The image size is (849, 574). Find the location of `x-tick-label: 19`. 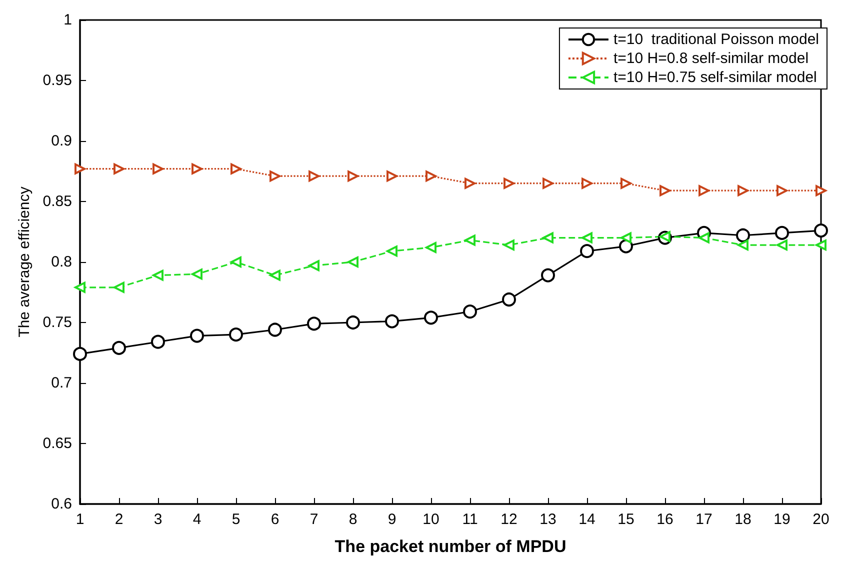

x-tick-label: 19 is located at coordinates (782, 519).